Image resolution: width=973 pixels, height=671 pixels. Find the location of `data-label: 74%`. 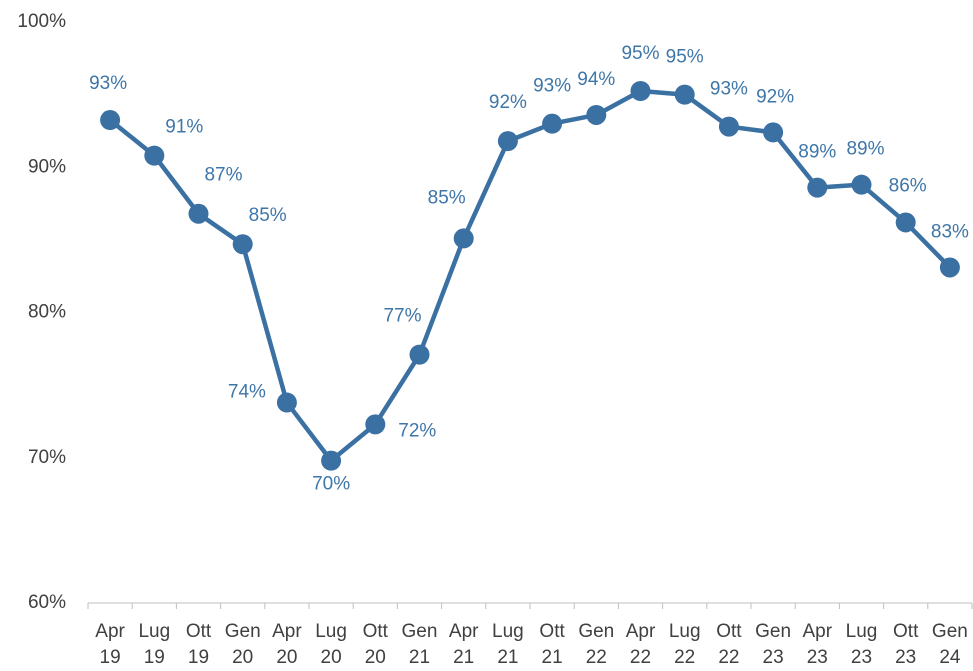

data-label: 74% is located at coordinates (247, 392).